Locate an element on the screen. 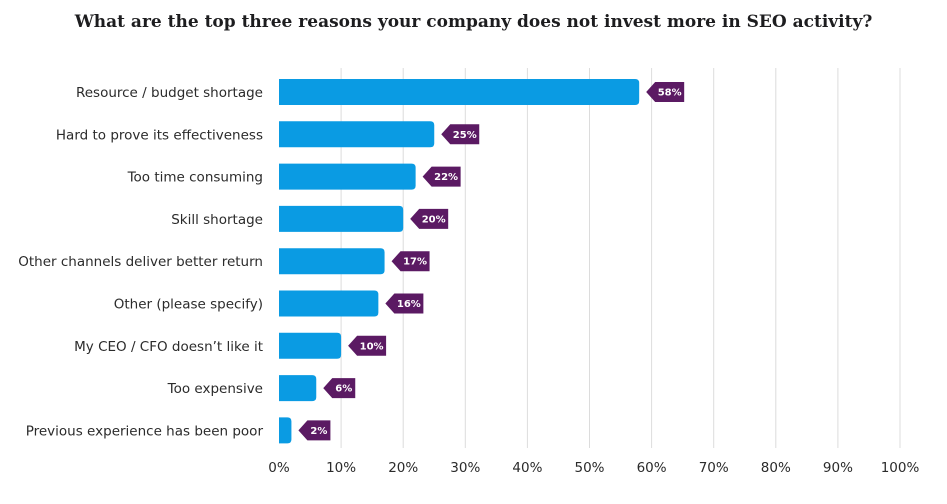 Image resolution: width=947 pixels, height=504 pixels. data-label: 16% is located at coordinates (409, 304).